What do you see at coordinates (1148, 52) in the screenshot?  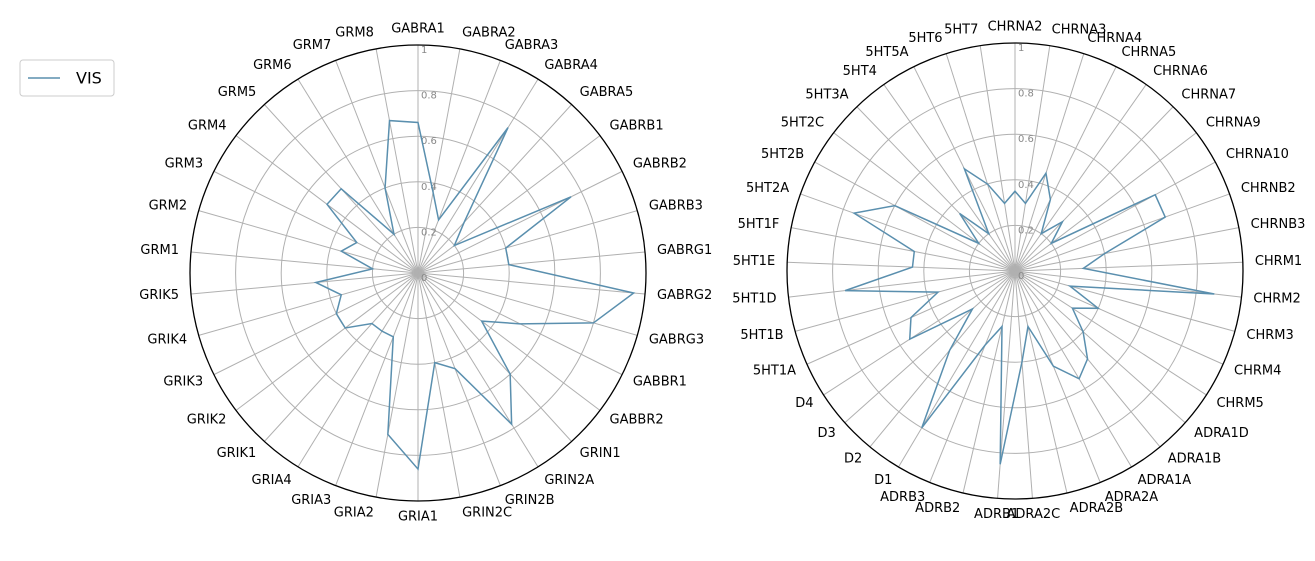 I see `category-label: CHRNA5` at bounding box center [1148, 52].